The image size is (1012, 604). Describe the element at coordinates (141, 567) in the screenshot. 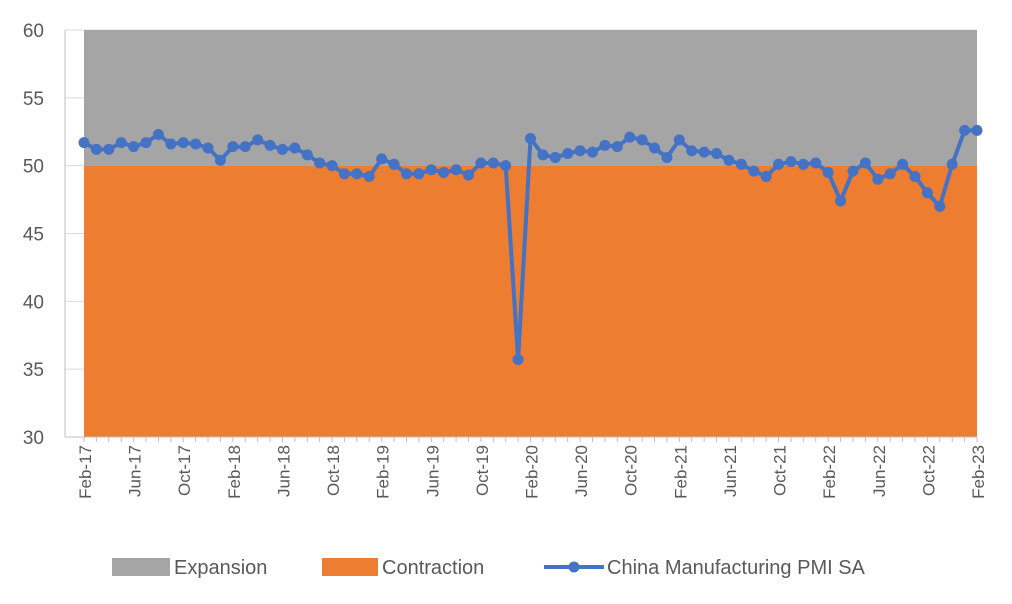

I see `legend-swatch-expansion` at that location.